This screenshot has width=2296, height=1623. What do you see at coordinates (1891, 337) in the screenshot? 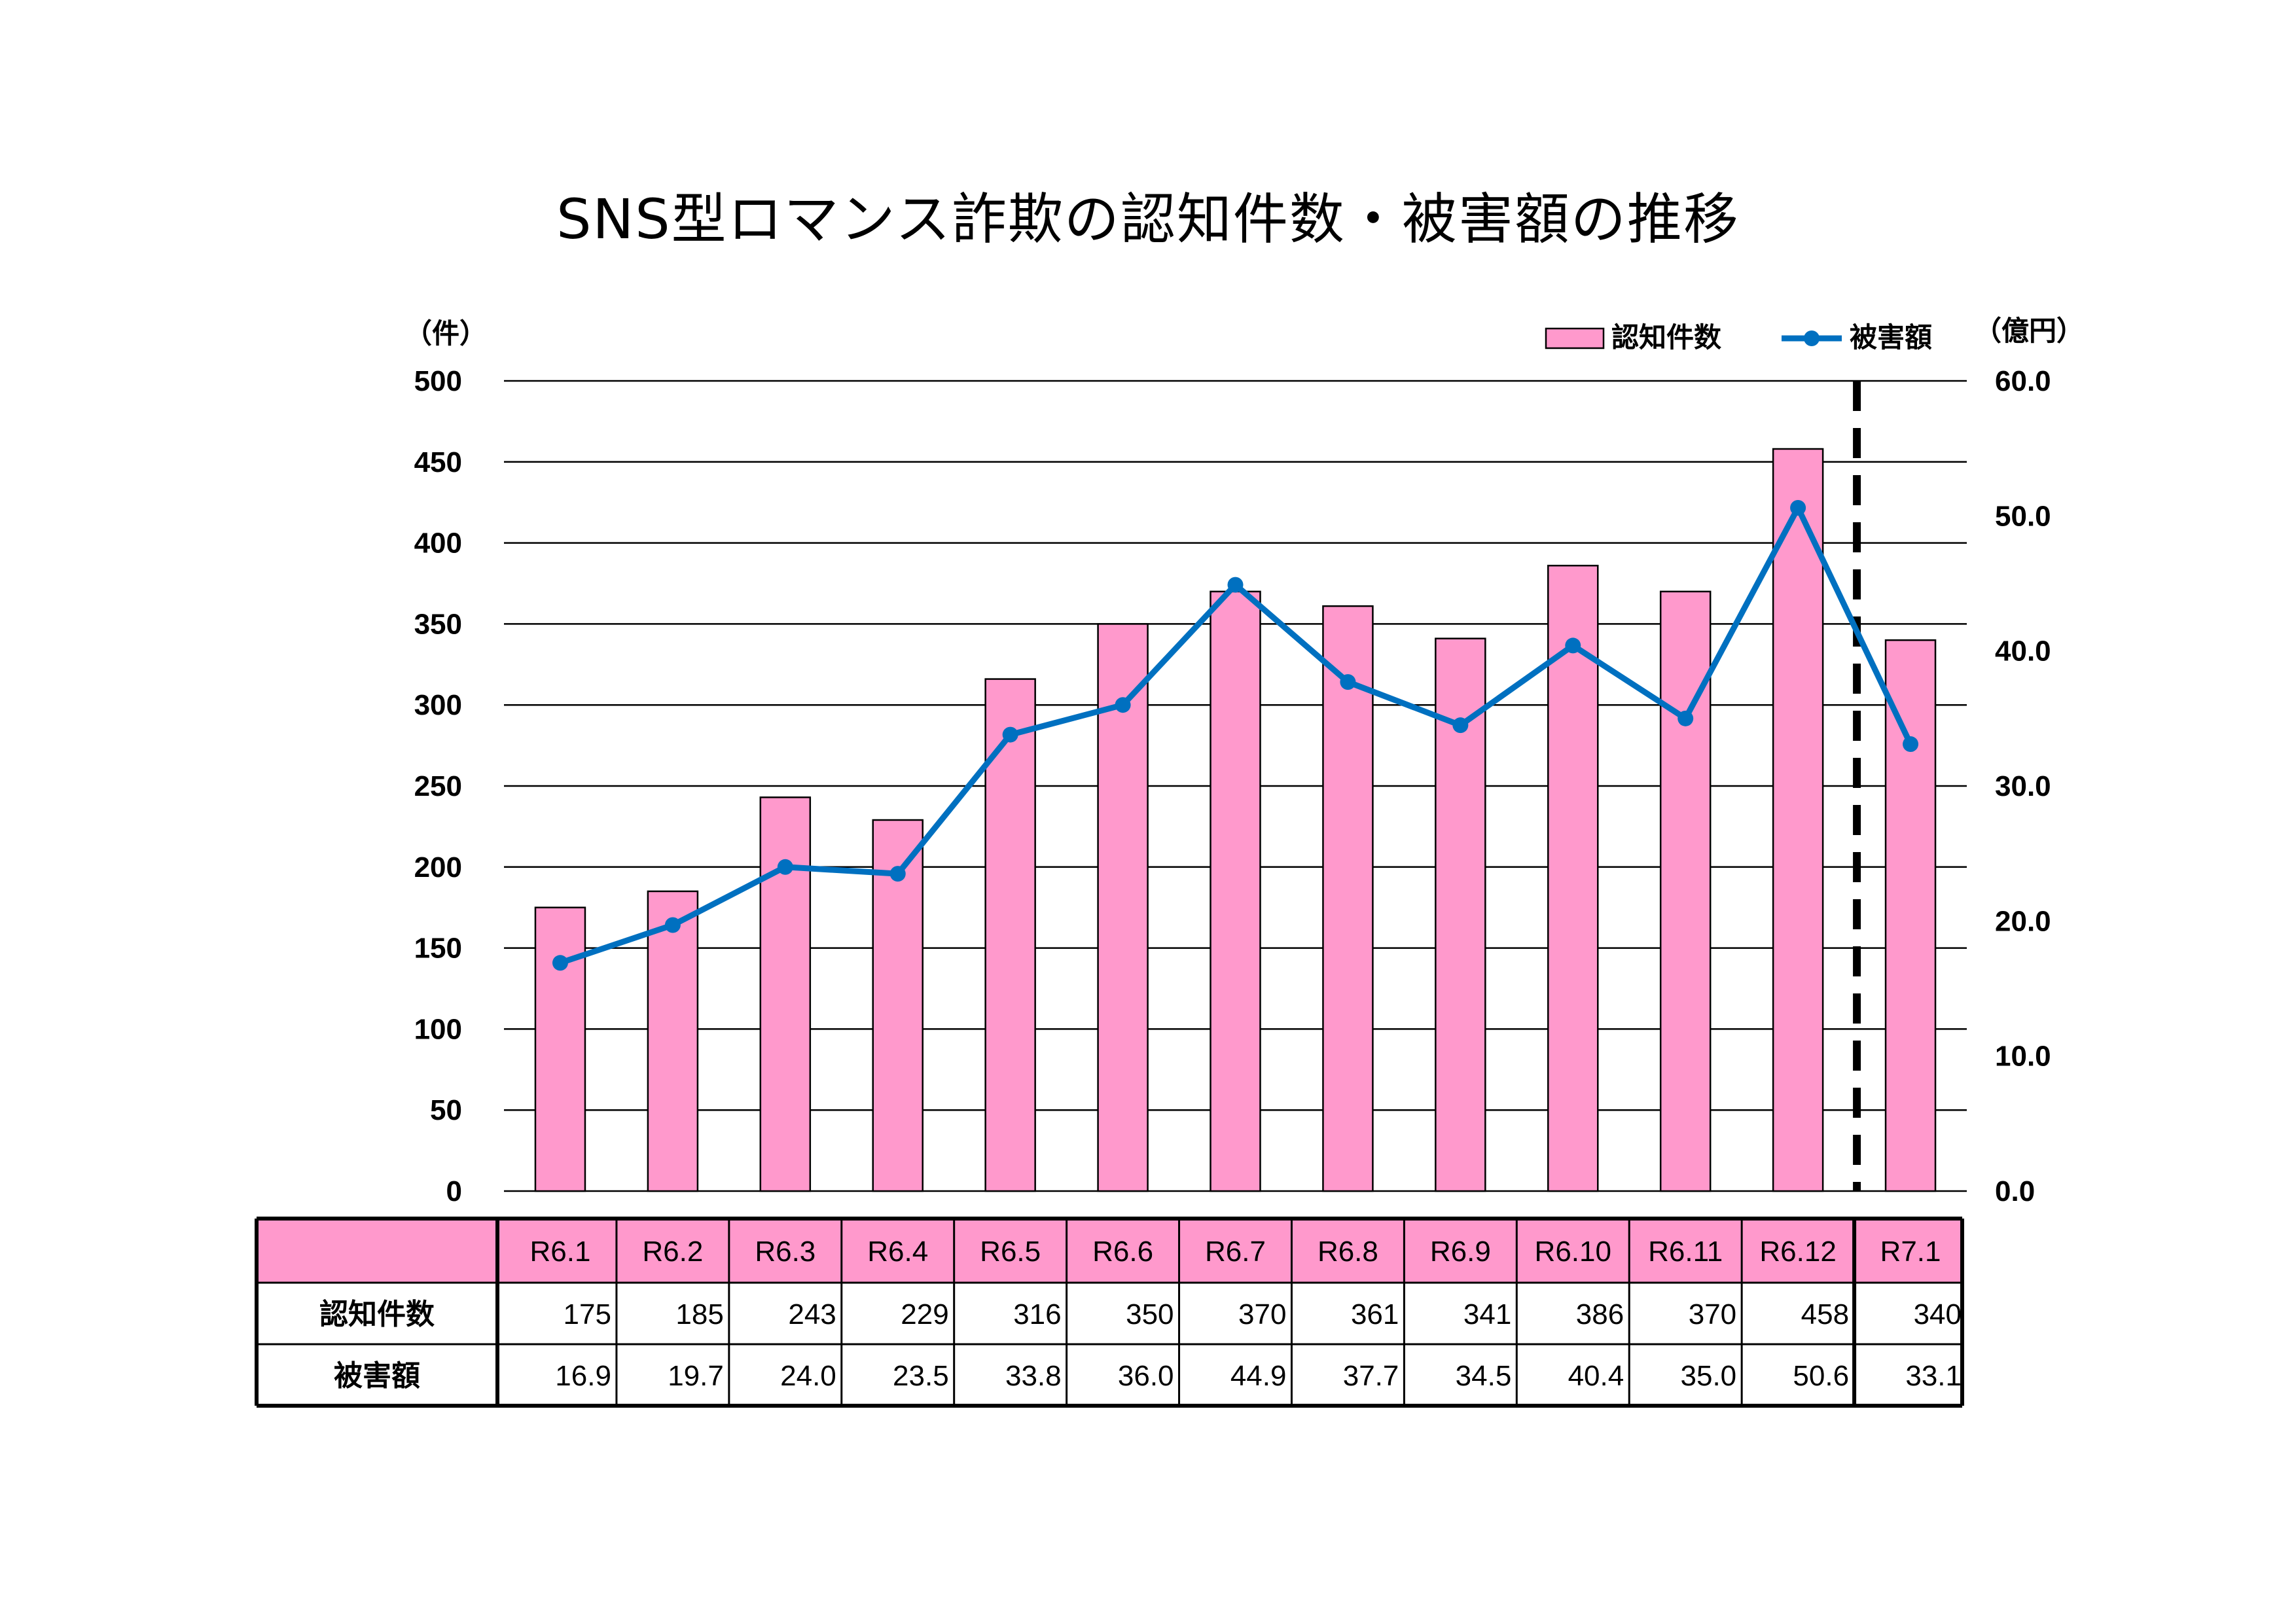
I see `legend-line-label: 被害額` at bounding box center [1891, 337].